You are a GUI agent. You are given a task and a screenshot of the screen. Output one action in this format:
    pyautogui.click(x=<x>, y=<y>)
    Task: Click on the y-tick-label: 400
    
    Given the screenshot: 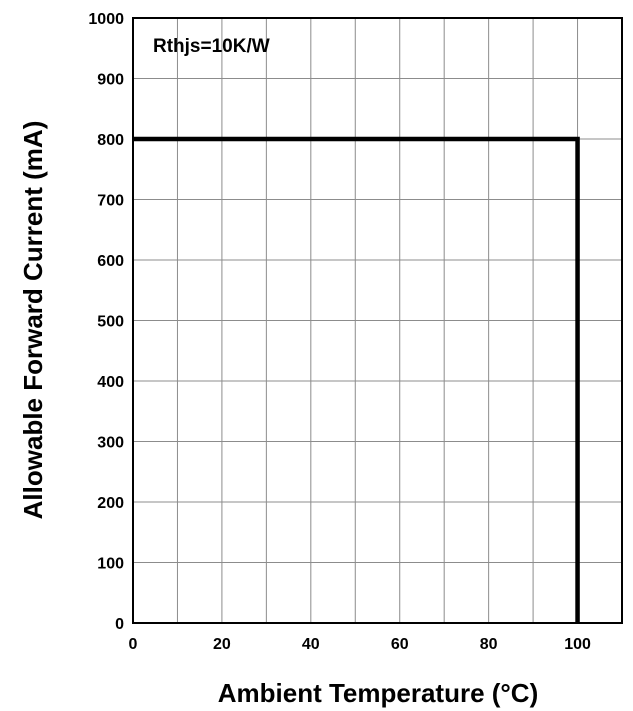 What is the action you would take?
    pyautogui.click(x=110, y=382)
    